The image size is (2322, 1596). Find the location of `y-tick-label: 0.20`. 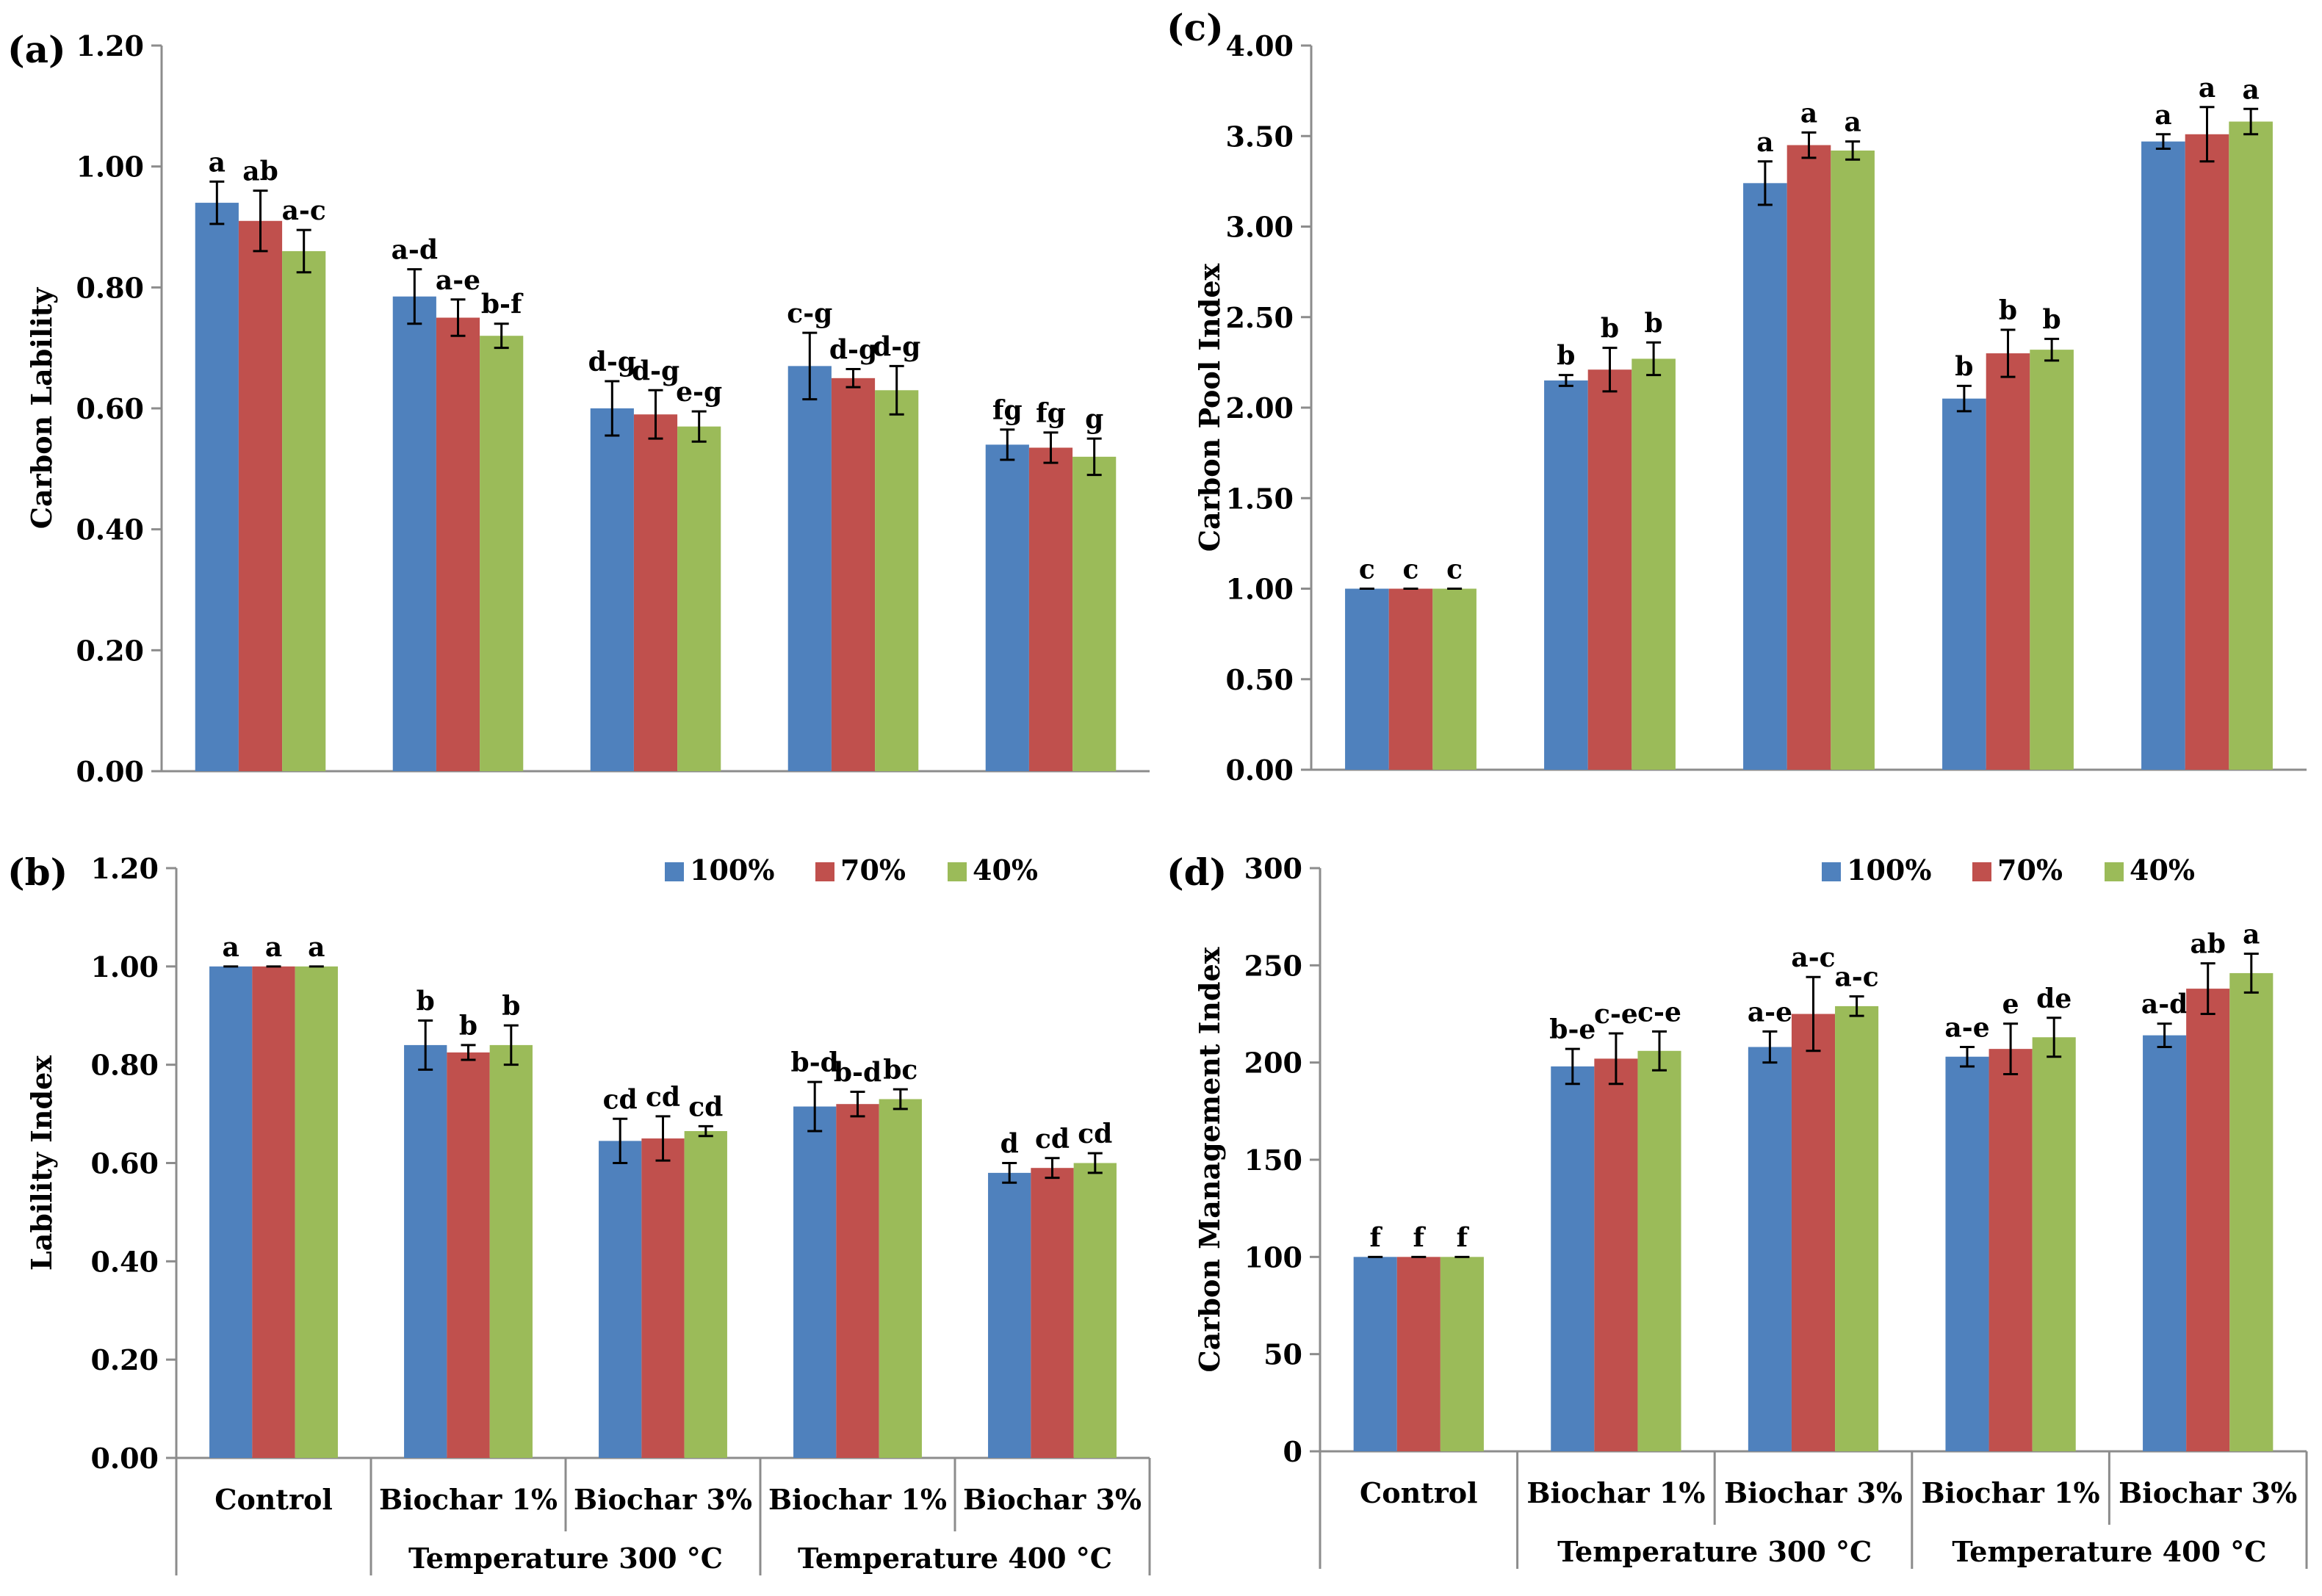

y-tick-label: 0.20 is located at coordinates (124, 1359).